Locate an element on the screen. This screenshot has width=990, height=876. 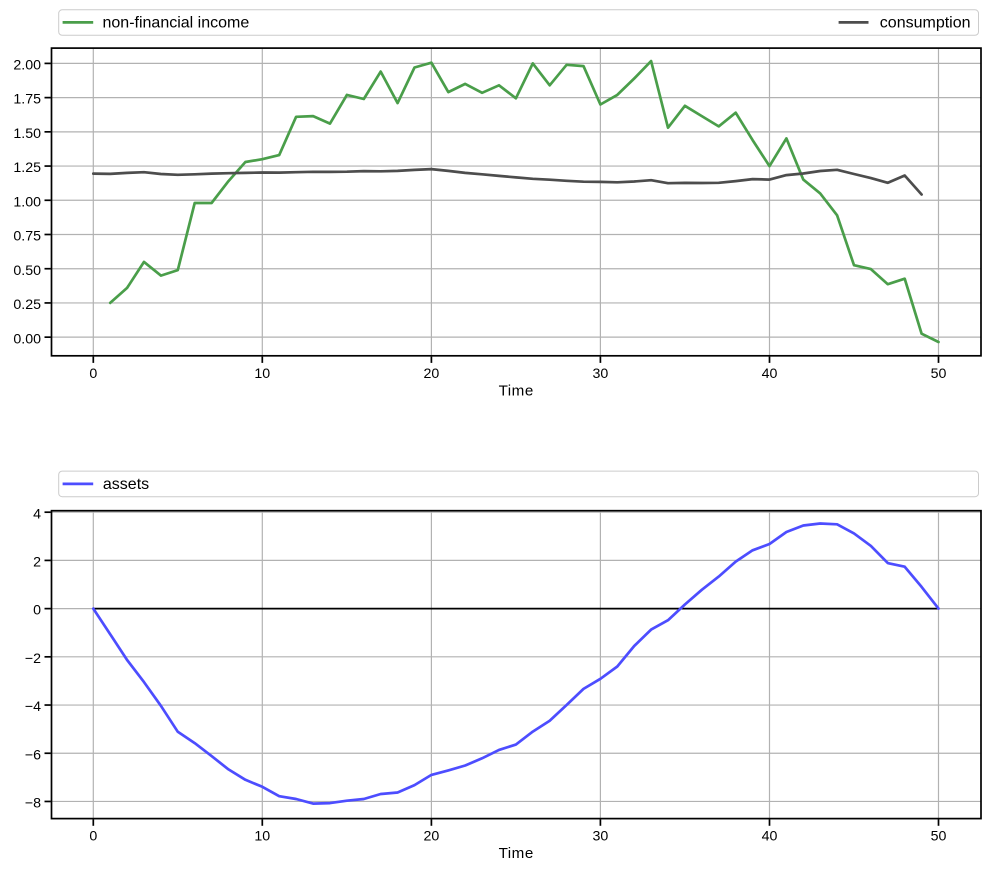
svg-text: assets is located at coordinates (126, 484).